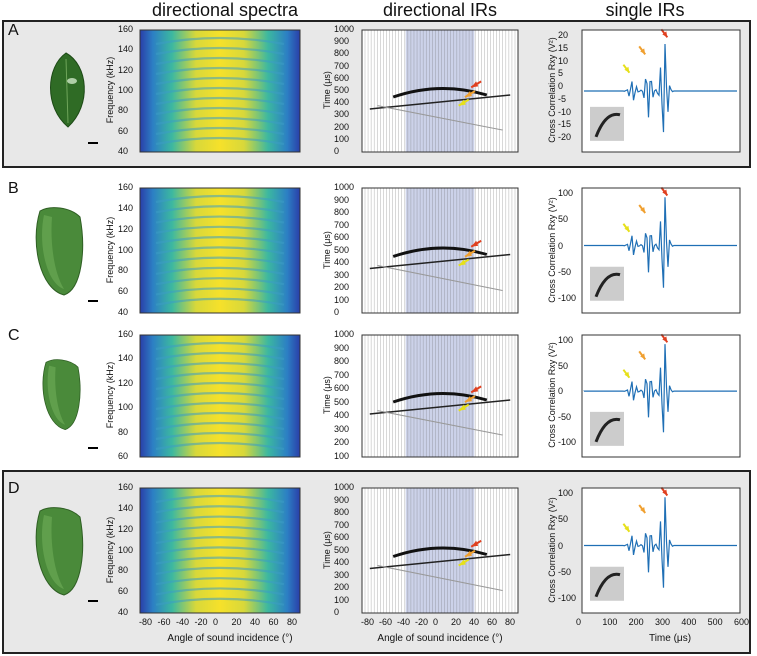 Image resolution: width=757 pixels, height=656 pixels. Describe the element at coordinates (342, 347) in the screenshot. I see `time-tick-label: 900` at that location.